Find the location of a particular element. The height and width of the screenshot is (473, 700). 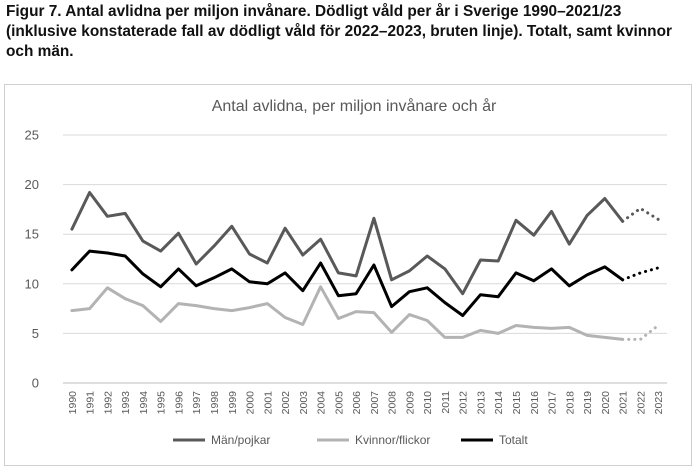

legend: Män/pojkar Kvinnor/flickor Totalt is located at coordinates (350, 440).